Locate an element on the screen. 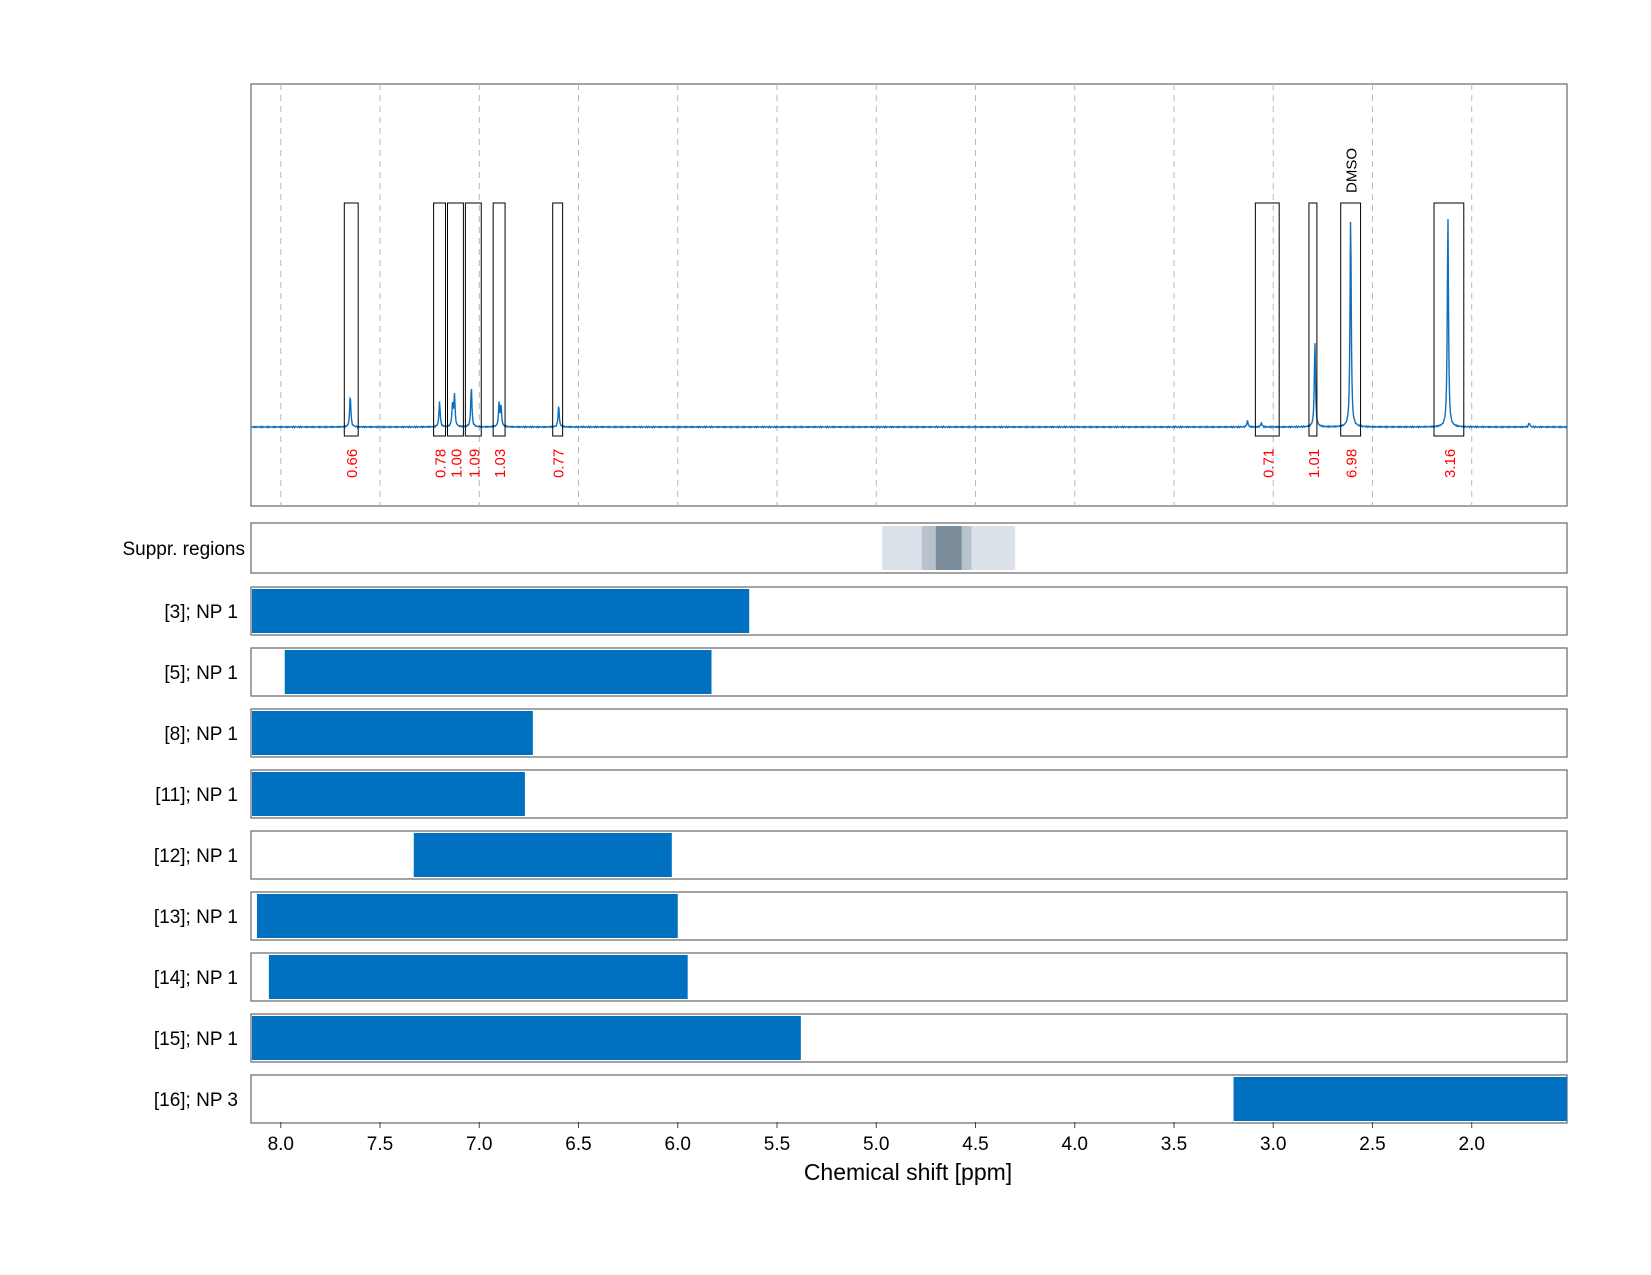  row-label: [14]; NP 1 is located at coordinates (196, 978).